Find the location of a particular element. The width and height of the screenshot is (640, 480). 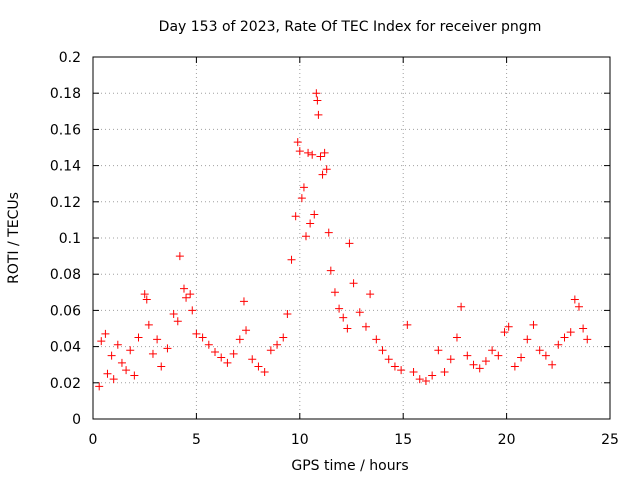

y-tick-label: 0.16 is located at coordinates (65, 130).